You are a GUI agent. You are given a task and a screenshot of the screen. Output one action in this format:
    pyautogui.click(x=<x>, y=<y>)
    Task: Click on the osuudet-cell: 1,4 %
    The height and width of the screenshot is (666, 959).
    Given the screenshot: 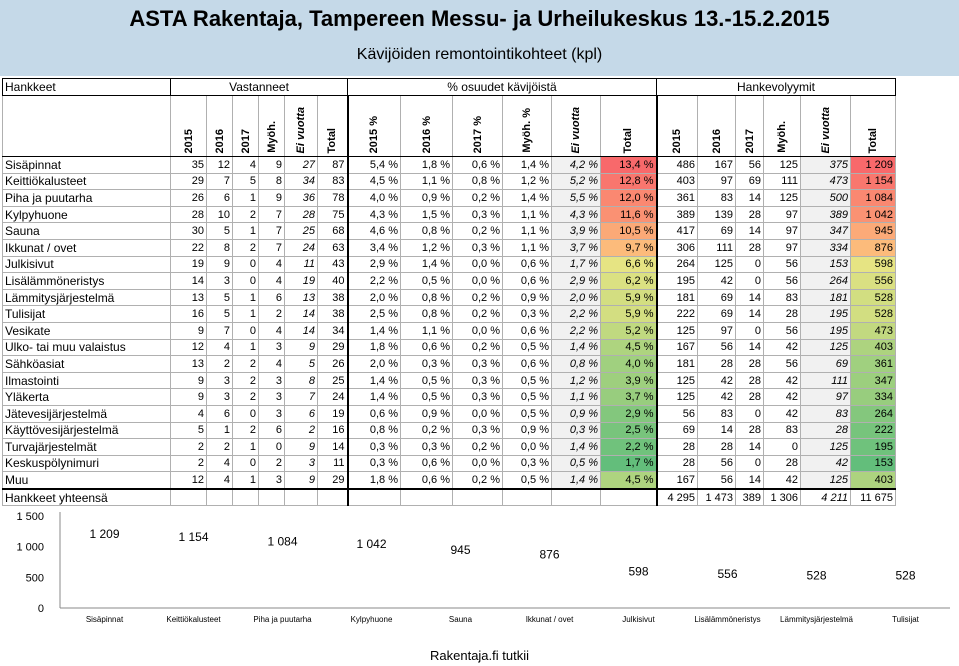 What is the action you would take?
    pyautogui.click(x=527, y=198)
    